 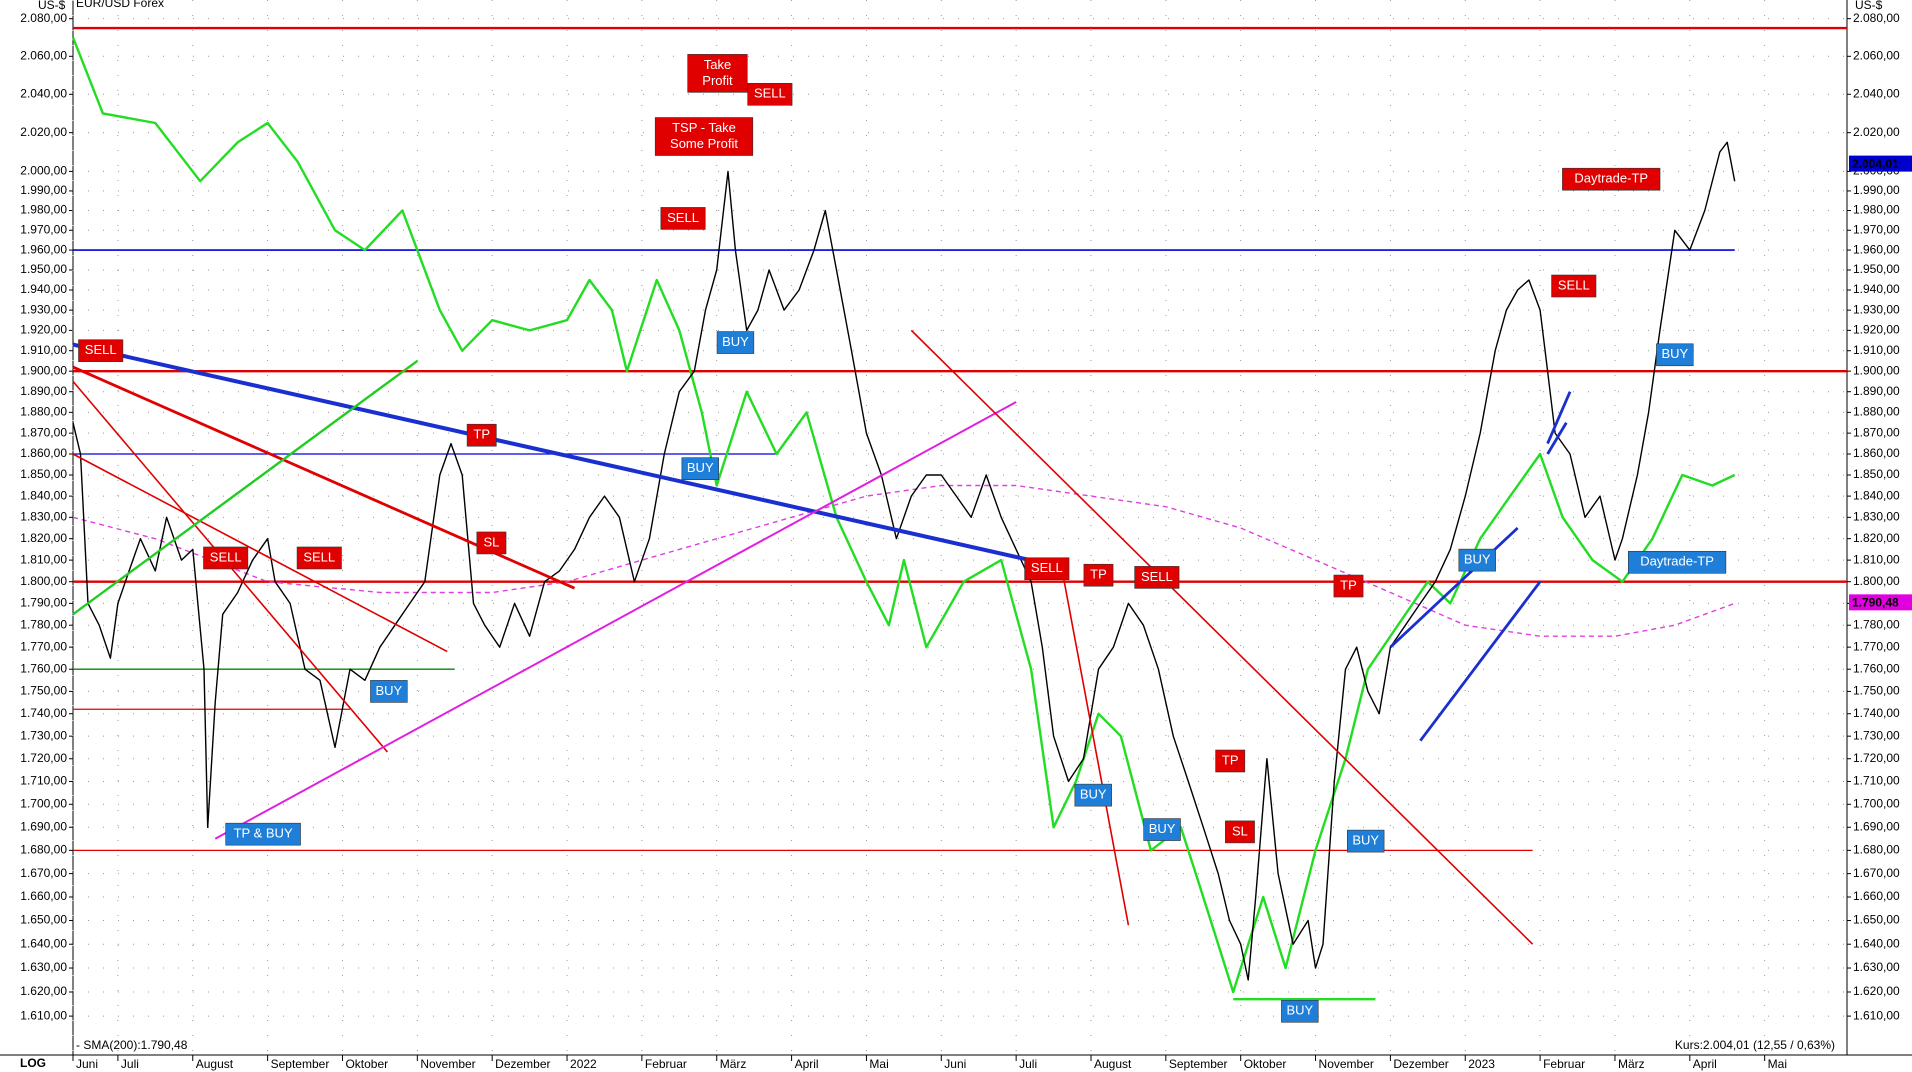 What do you see at coordinates (704, 127) in the screenshot?
I see `annotation-text: TSP - Take` at bounding box center [704, 127].